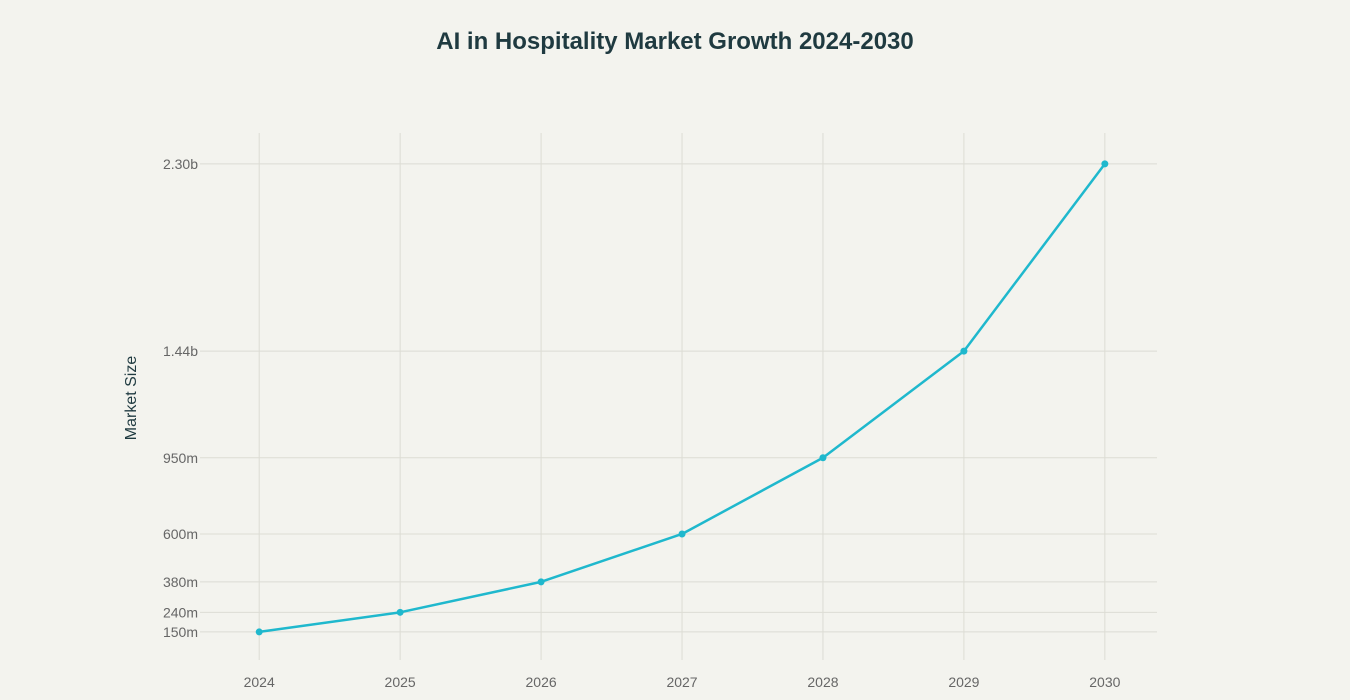 The width and height of the screenshot is (1350, 700). What do you see at coordinates (822, 682) in the screenshot?
I see `x-tick-label: 2028` at bounding box center [822, 682].